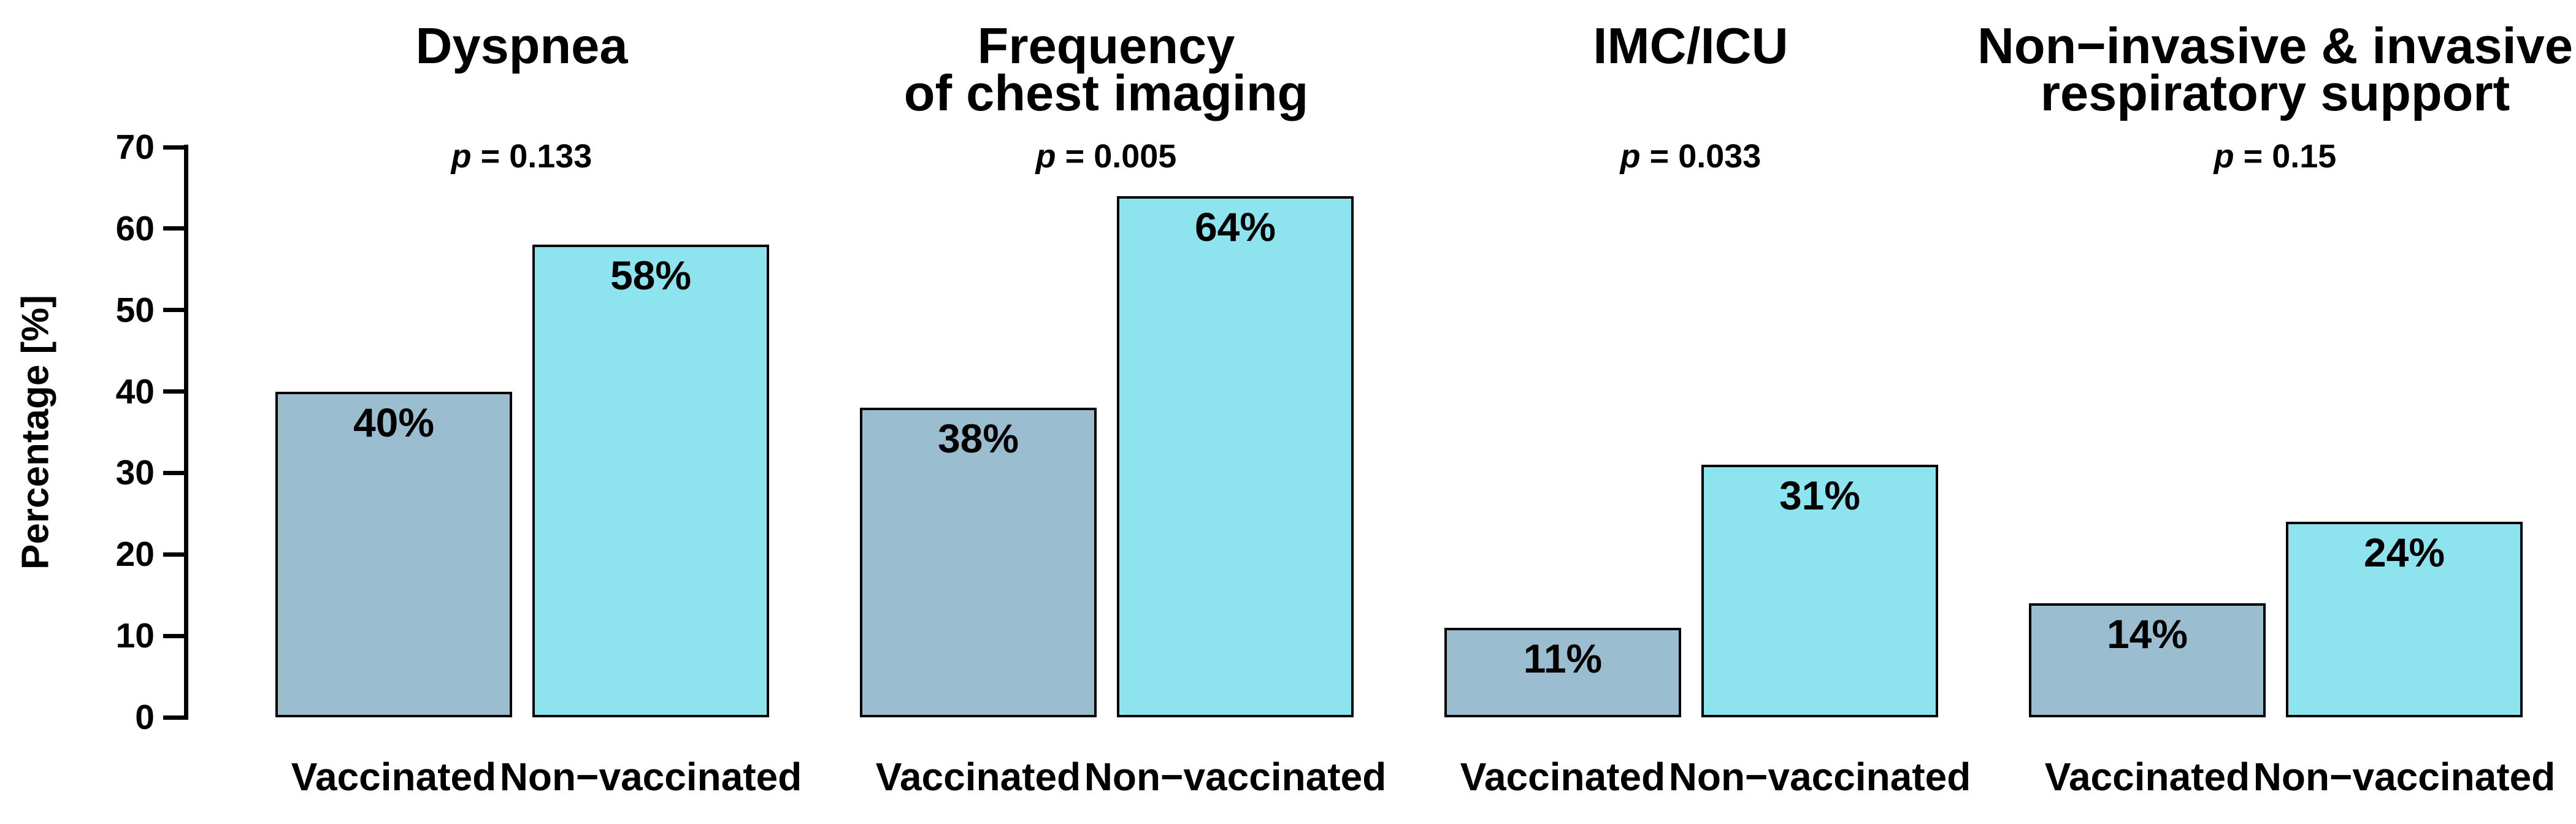 The height and width of the screenshot is (824, 2576). What do you see at coordinates (186, 432) in the screenshot?
I see `y-axis-line` at bounding box center [186, 432].